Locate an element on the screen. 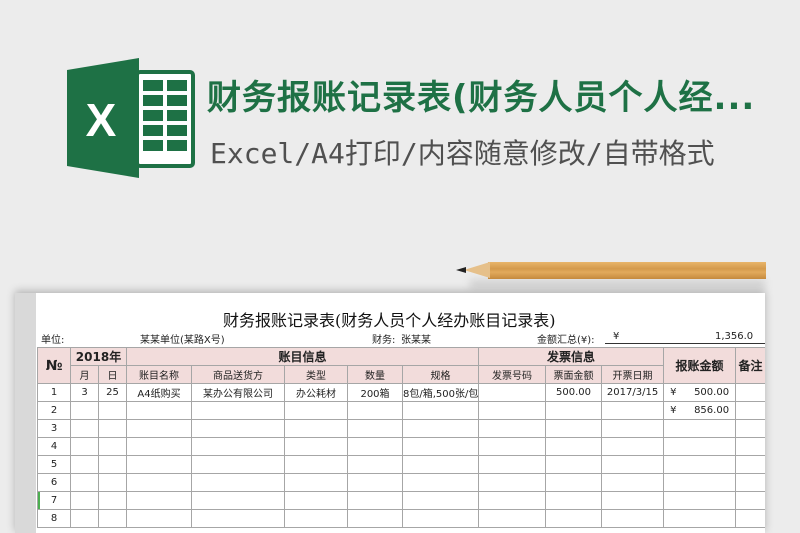 Image resolution: width=800 pixels, height=533 pixels. cell-invoice-date: 2017/3/15 is located at coordinates (633, 392).